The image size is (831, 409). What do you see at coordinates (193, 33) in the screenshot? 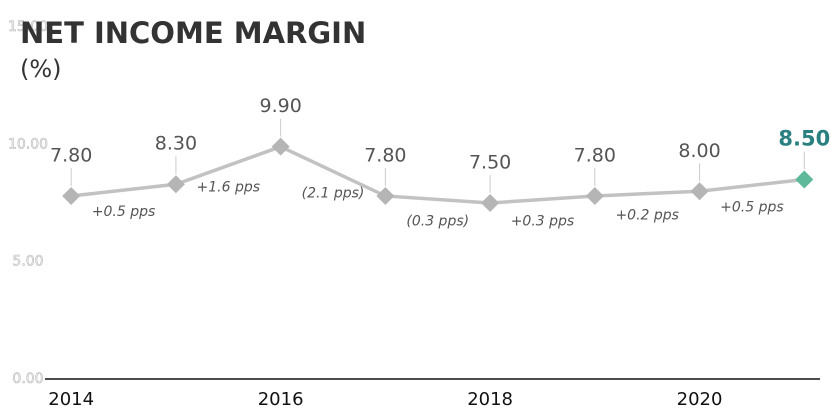
I see `chart-title: NET INCOME MARGIN` at bounding box center [193, 33].